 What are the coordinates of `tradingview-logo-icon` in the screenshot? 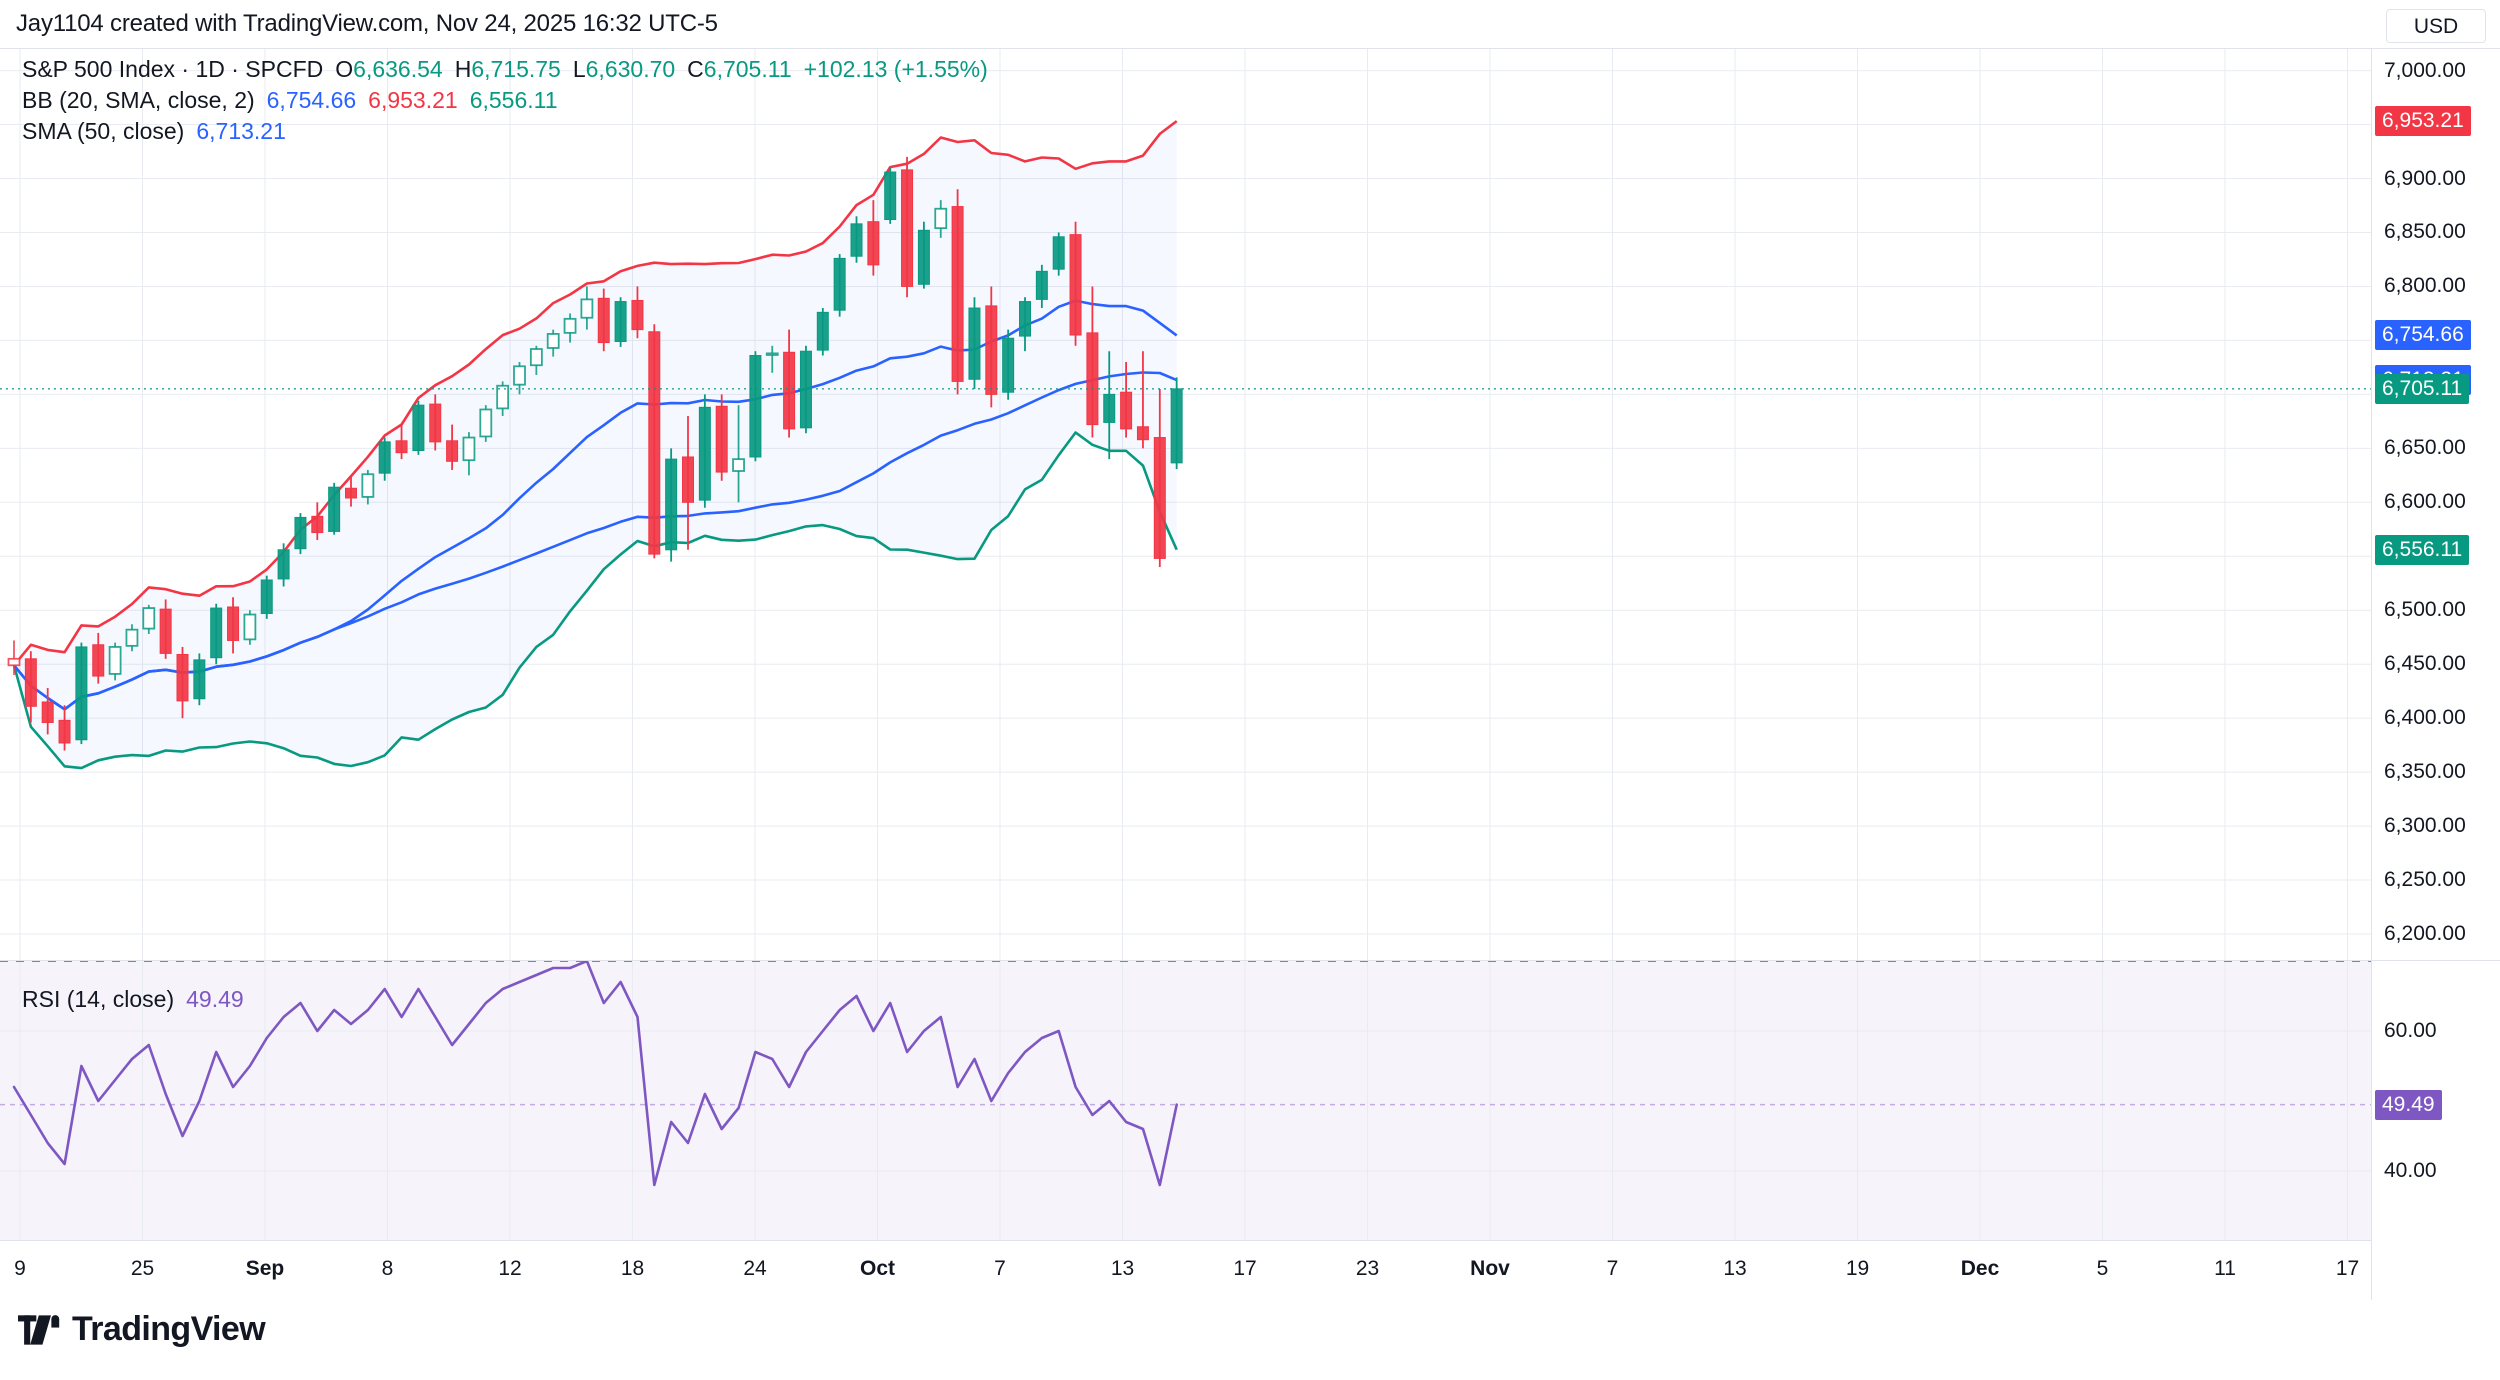 It's located at (39, 1329).